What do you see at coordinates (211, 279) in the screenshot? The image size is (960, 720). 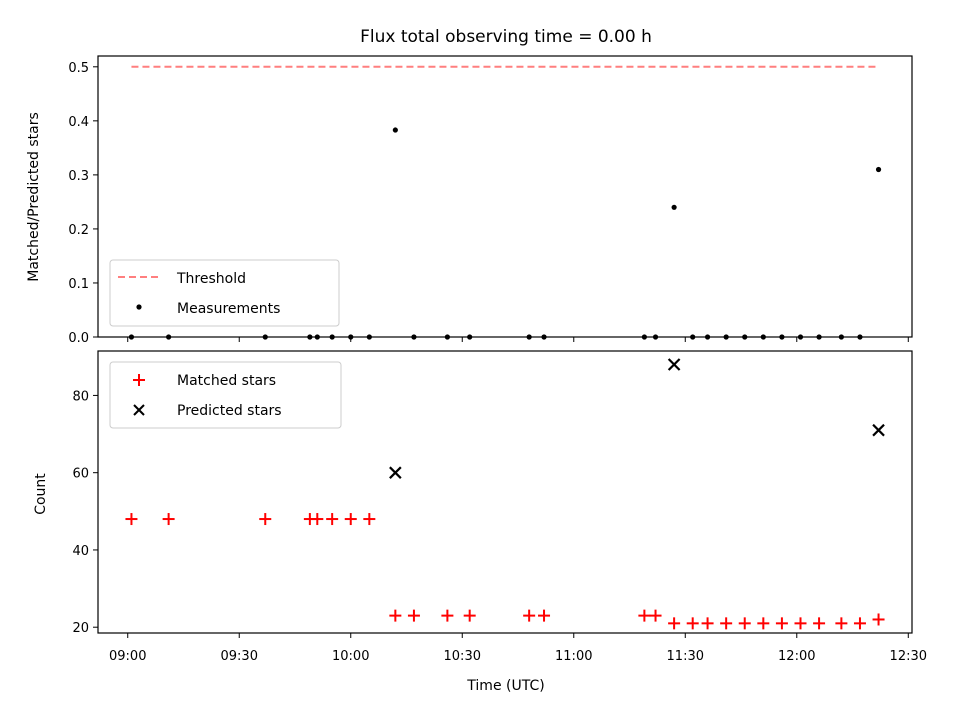 I see `threshold-legend-label: Threshold` at bounding box center [211, 279].